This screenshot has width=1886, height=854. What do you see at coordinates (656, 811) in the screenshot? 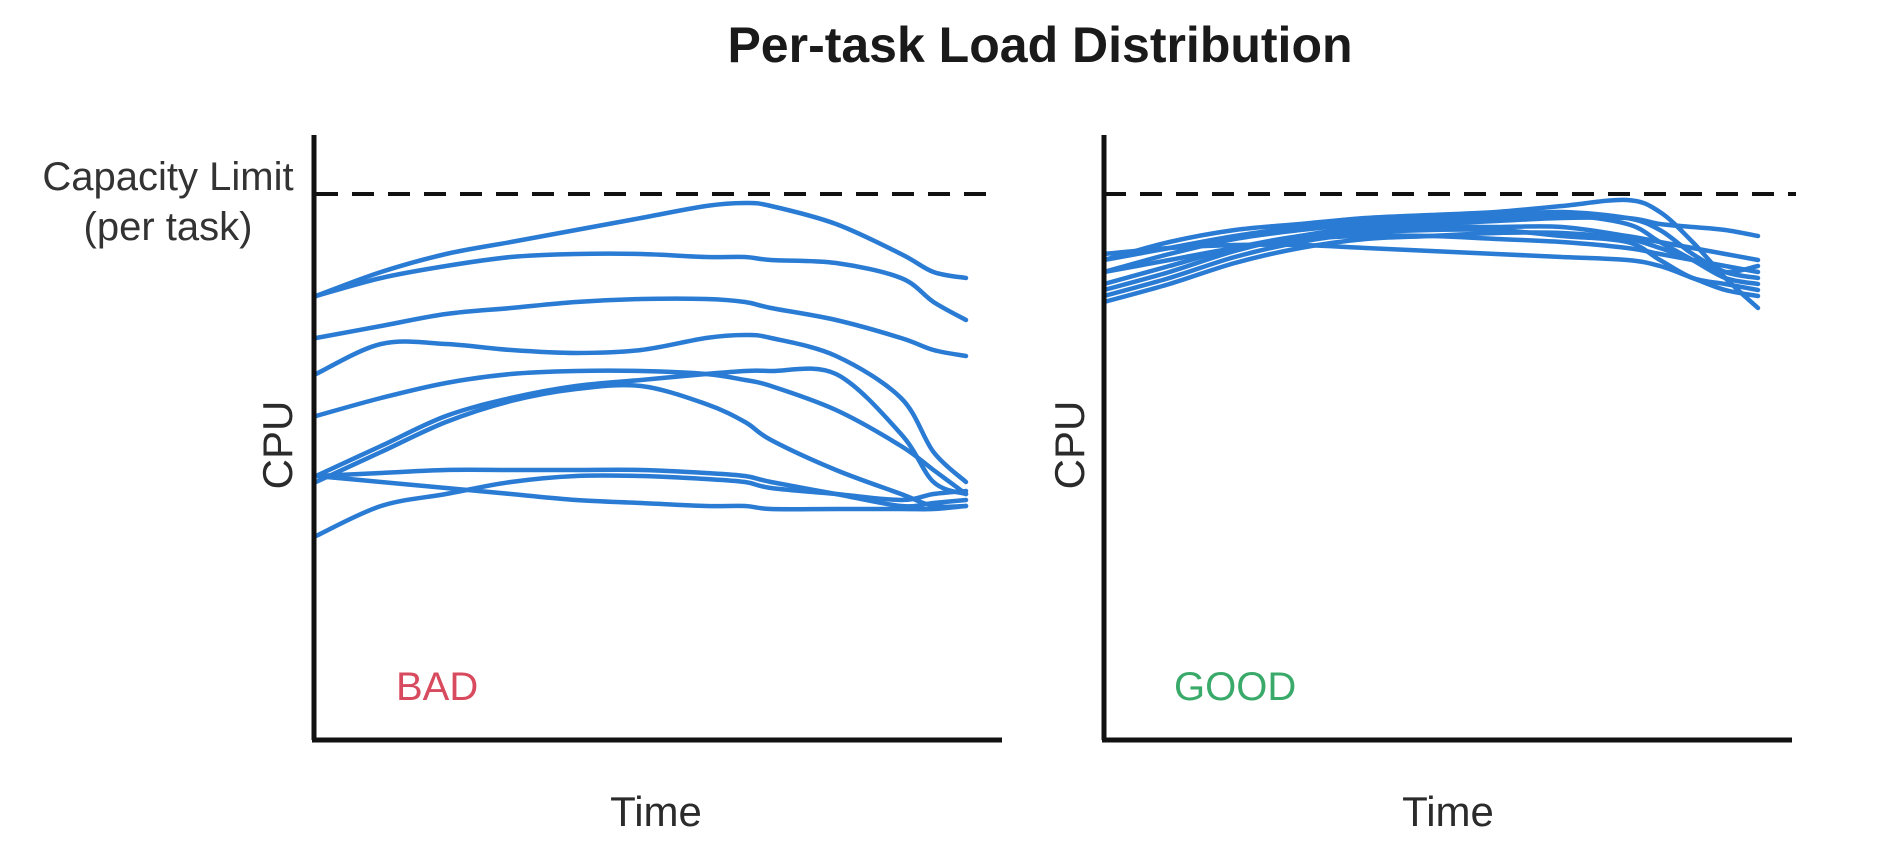
I see `x-axis-label: Time` at bounding box center [656, 811].